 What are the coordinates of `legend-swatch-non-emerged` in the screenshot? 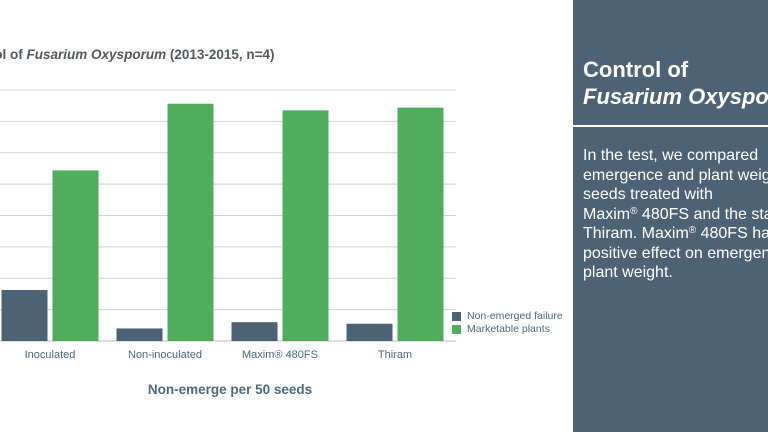 It's located at (456, 316).